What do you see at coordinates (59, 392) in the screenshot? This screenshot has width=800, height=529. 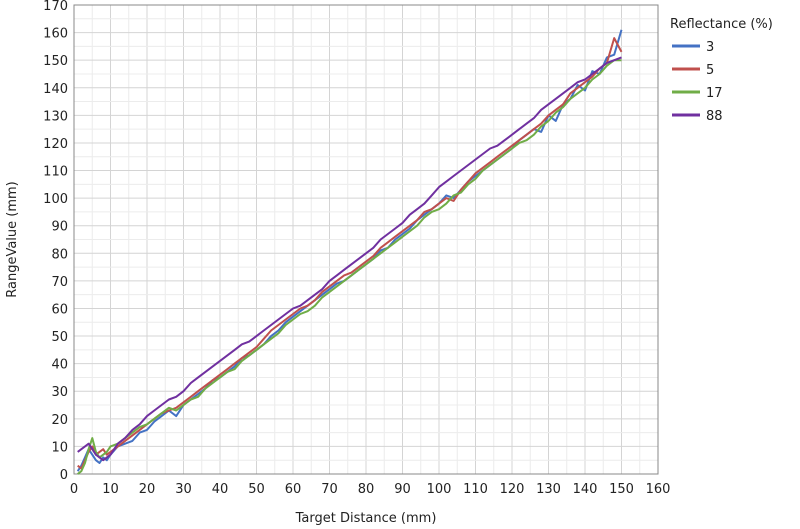 I see `y-tick-label: 30` at bounding box center [59, 392].